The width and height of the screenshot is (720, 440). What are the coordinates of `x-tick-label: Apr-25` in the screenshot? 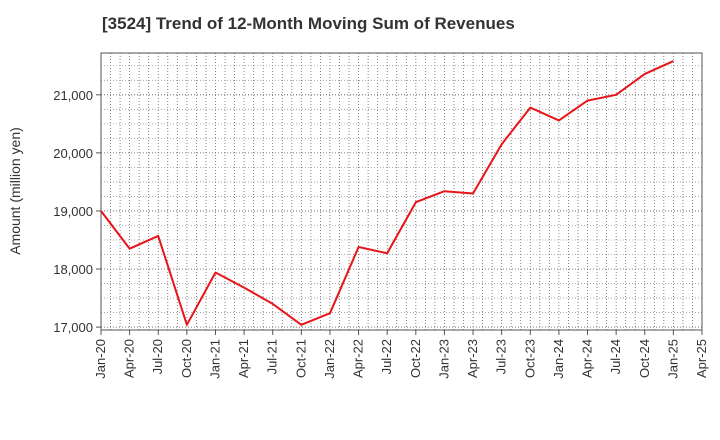 It's located at (701, 358).